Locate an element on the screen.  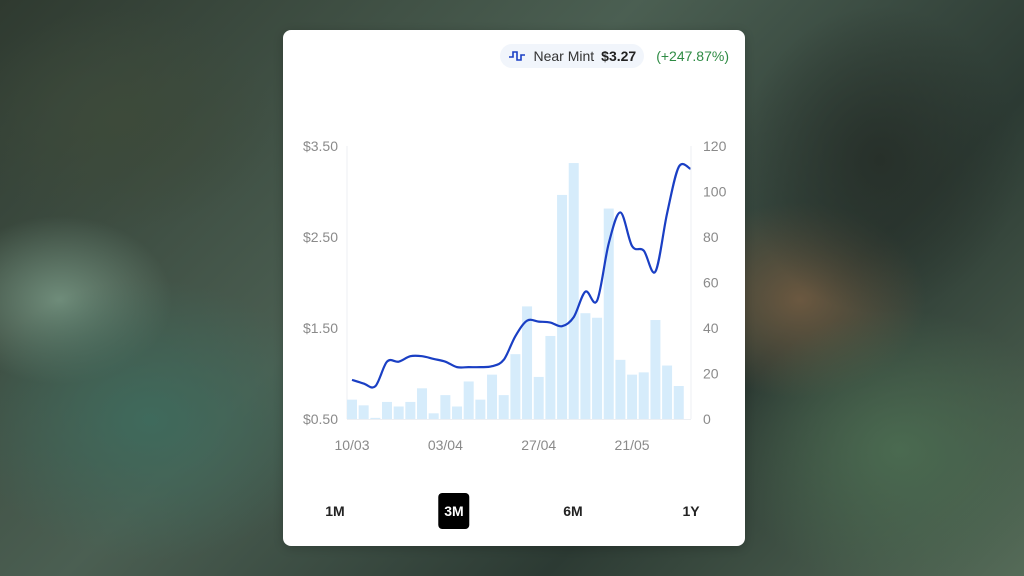
range-button-3m: 3M is located at coordinates (454, 511).